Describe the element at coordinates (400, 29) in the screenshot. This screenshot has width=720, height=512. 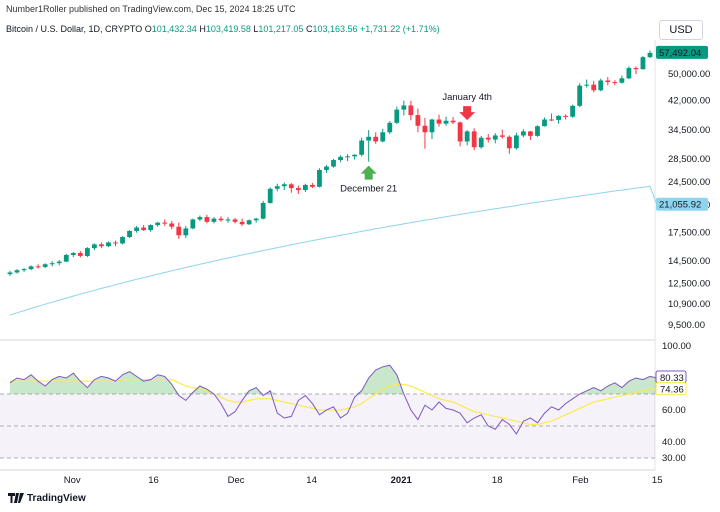
I see `change-value: +1,731.22 (+1.71%)` at that location.